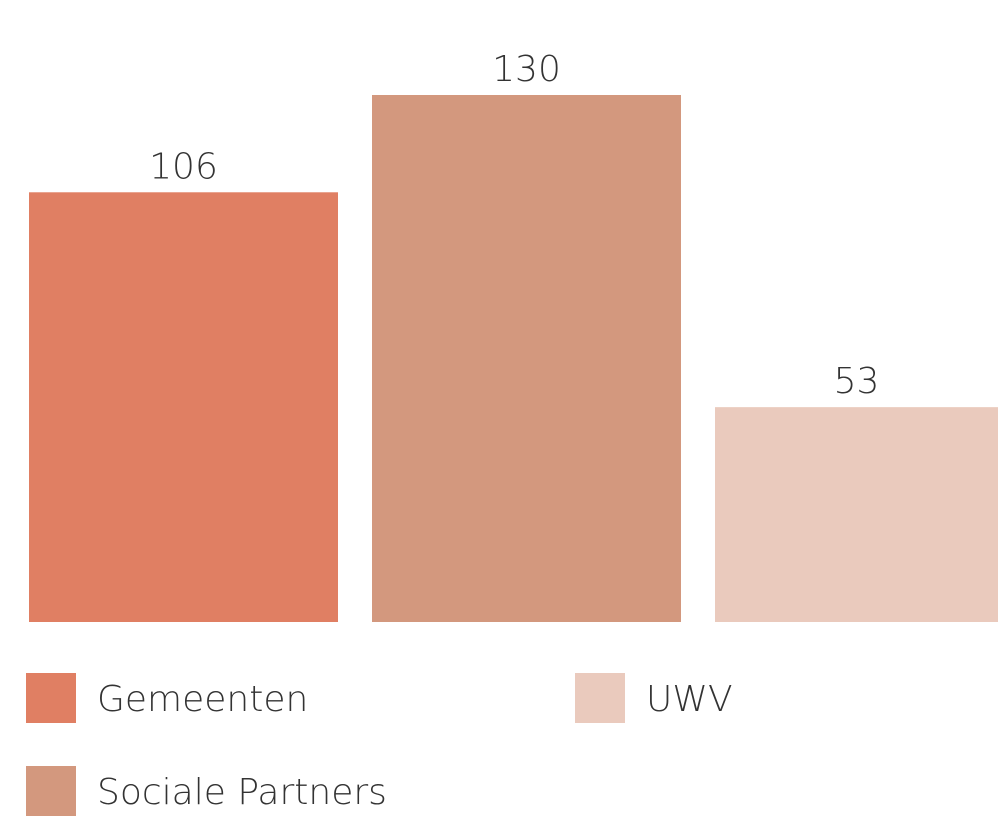  I want to click on value-label: 106, so click(183, 166).